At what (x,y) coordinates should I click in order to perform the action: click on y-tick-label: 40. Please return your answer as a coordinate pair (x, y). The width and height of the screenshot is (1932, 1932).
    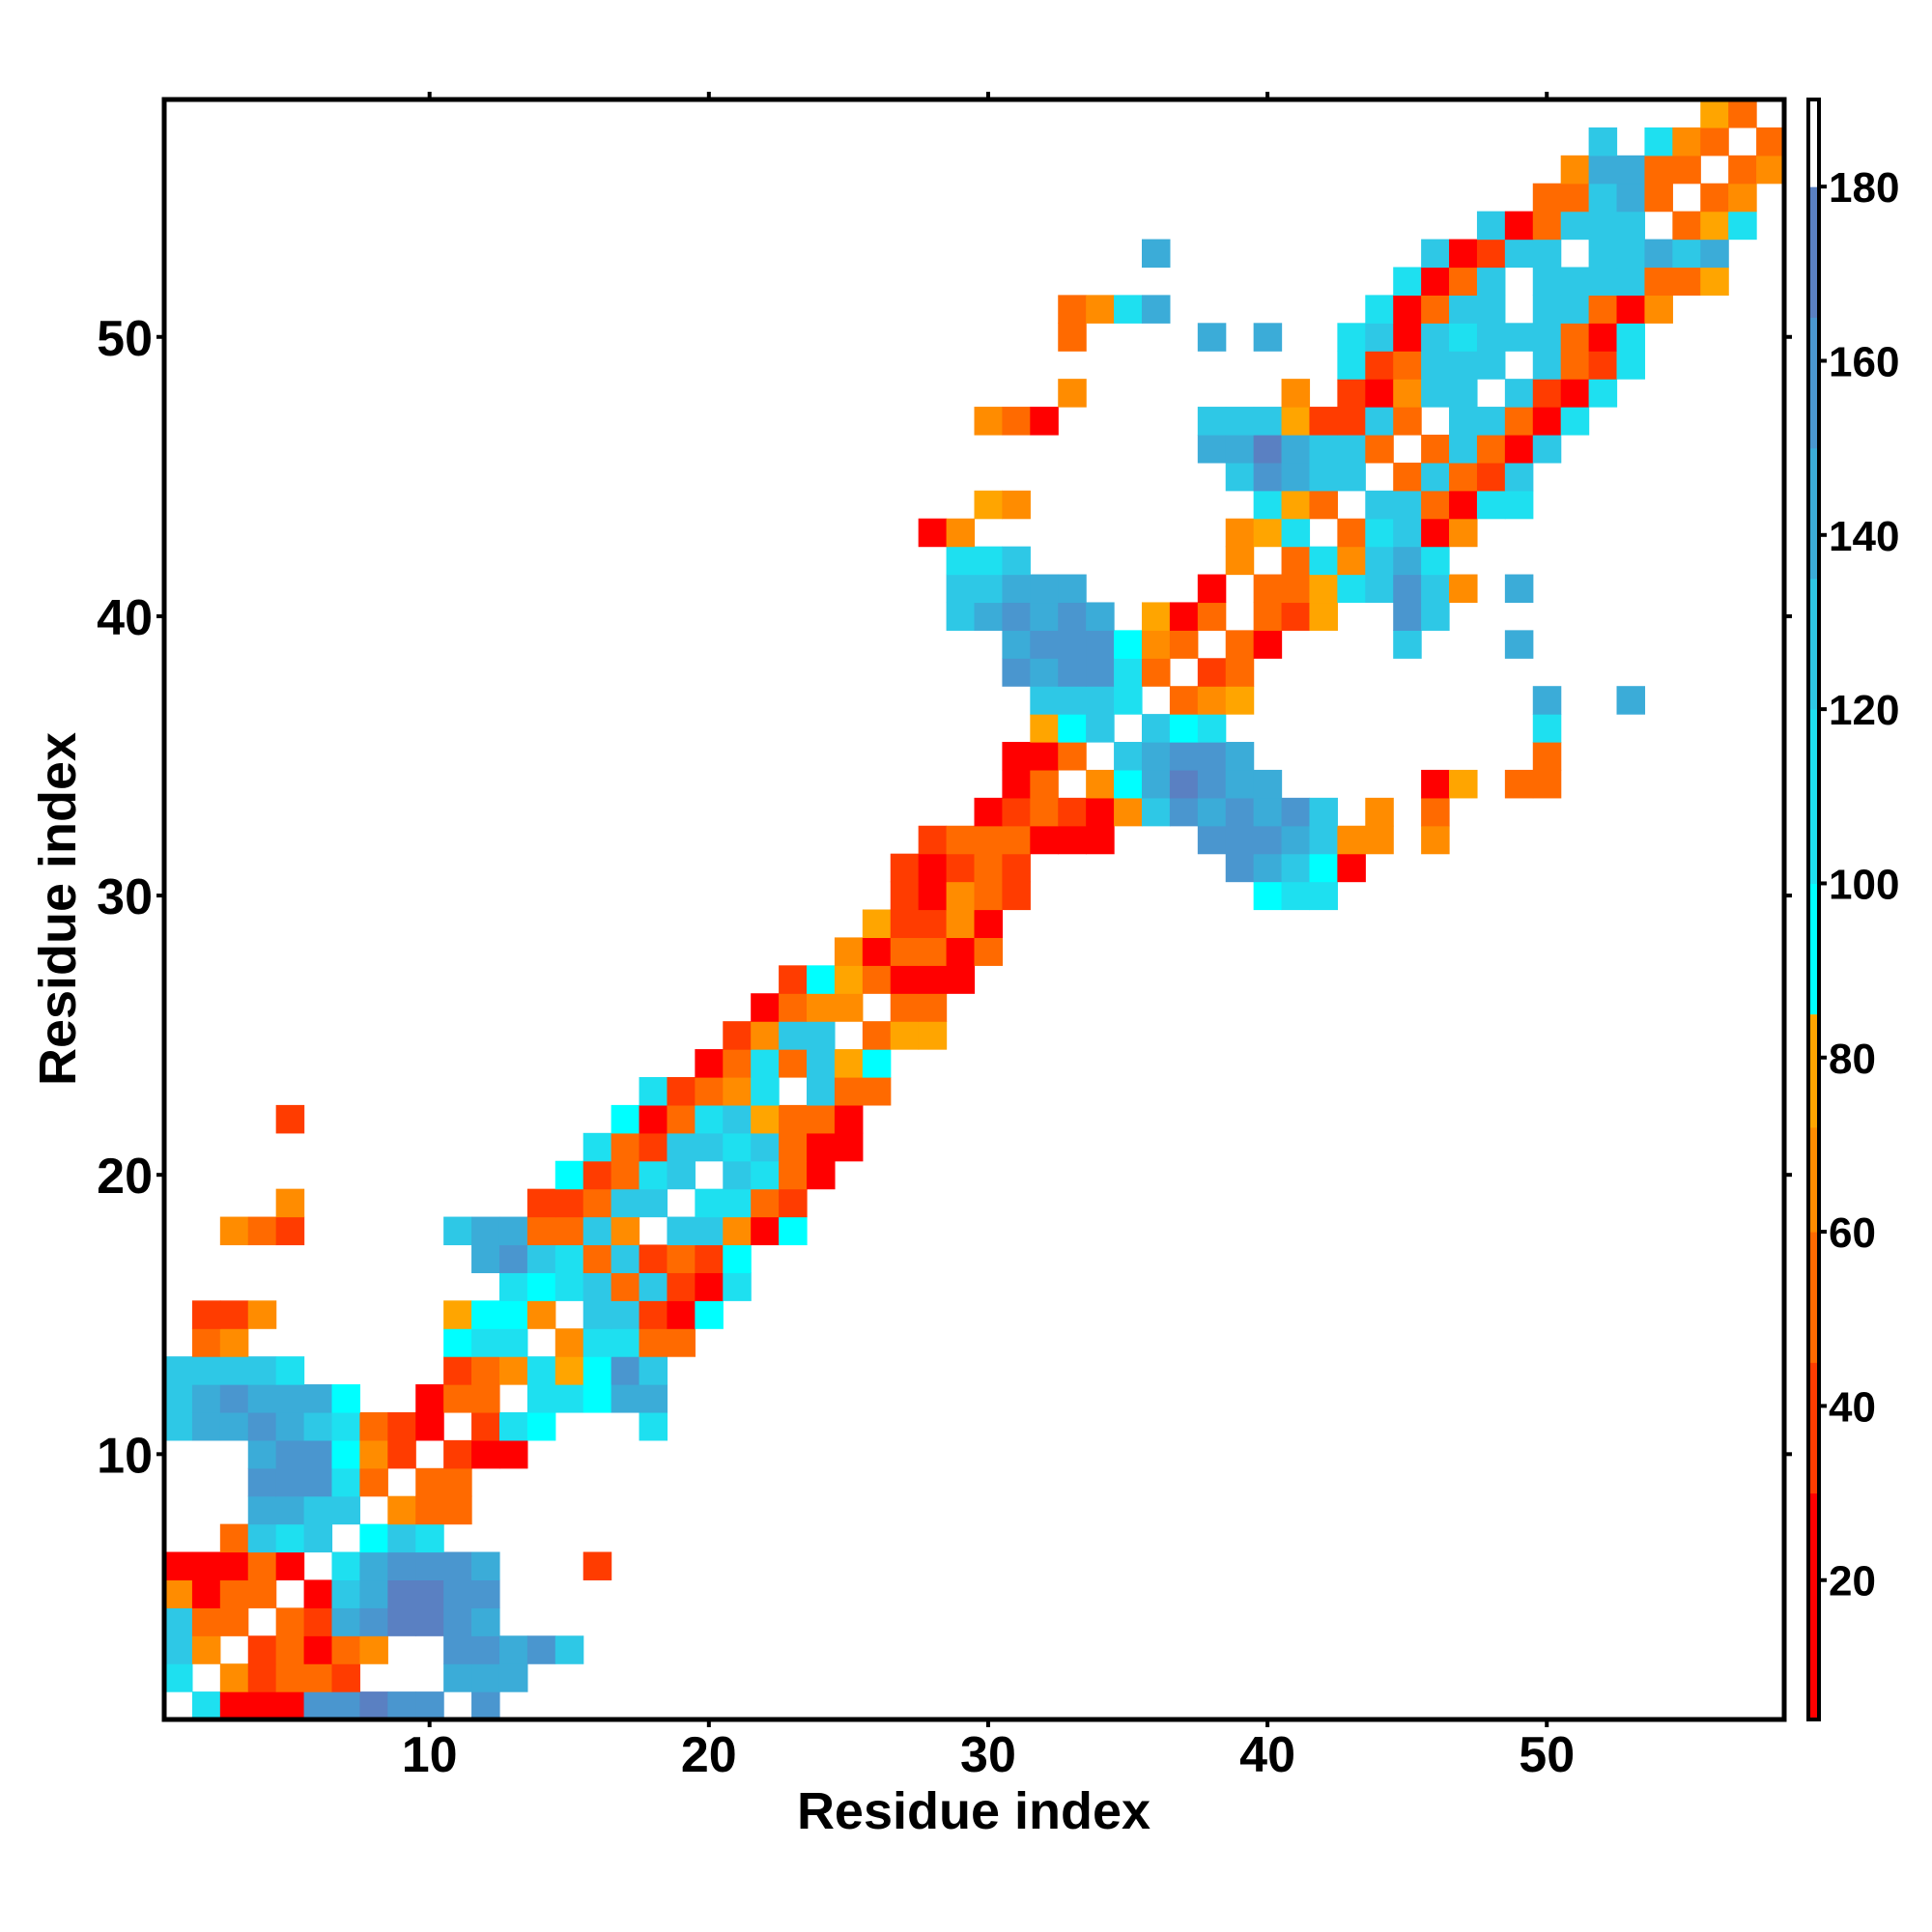
    Looking at the image, I should click on (125, 618).